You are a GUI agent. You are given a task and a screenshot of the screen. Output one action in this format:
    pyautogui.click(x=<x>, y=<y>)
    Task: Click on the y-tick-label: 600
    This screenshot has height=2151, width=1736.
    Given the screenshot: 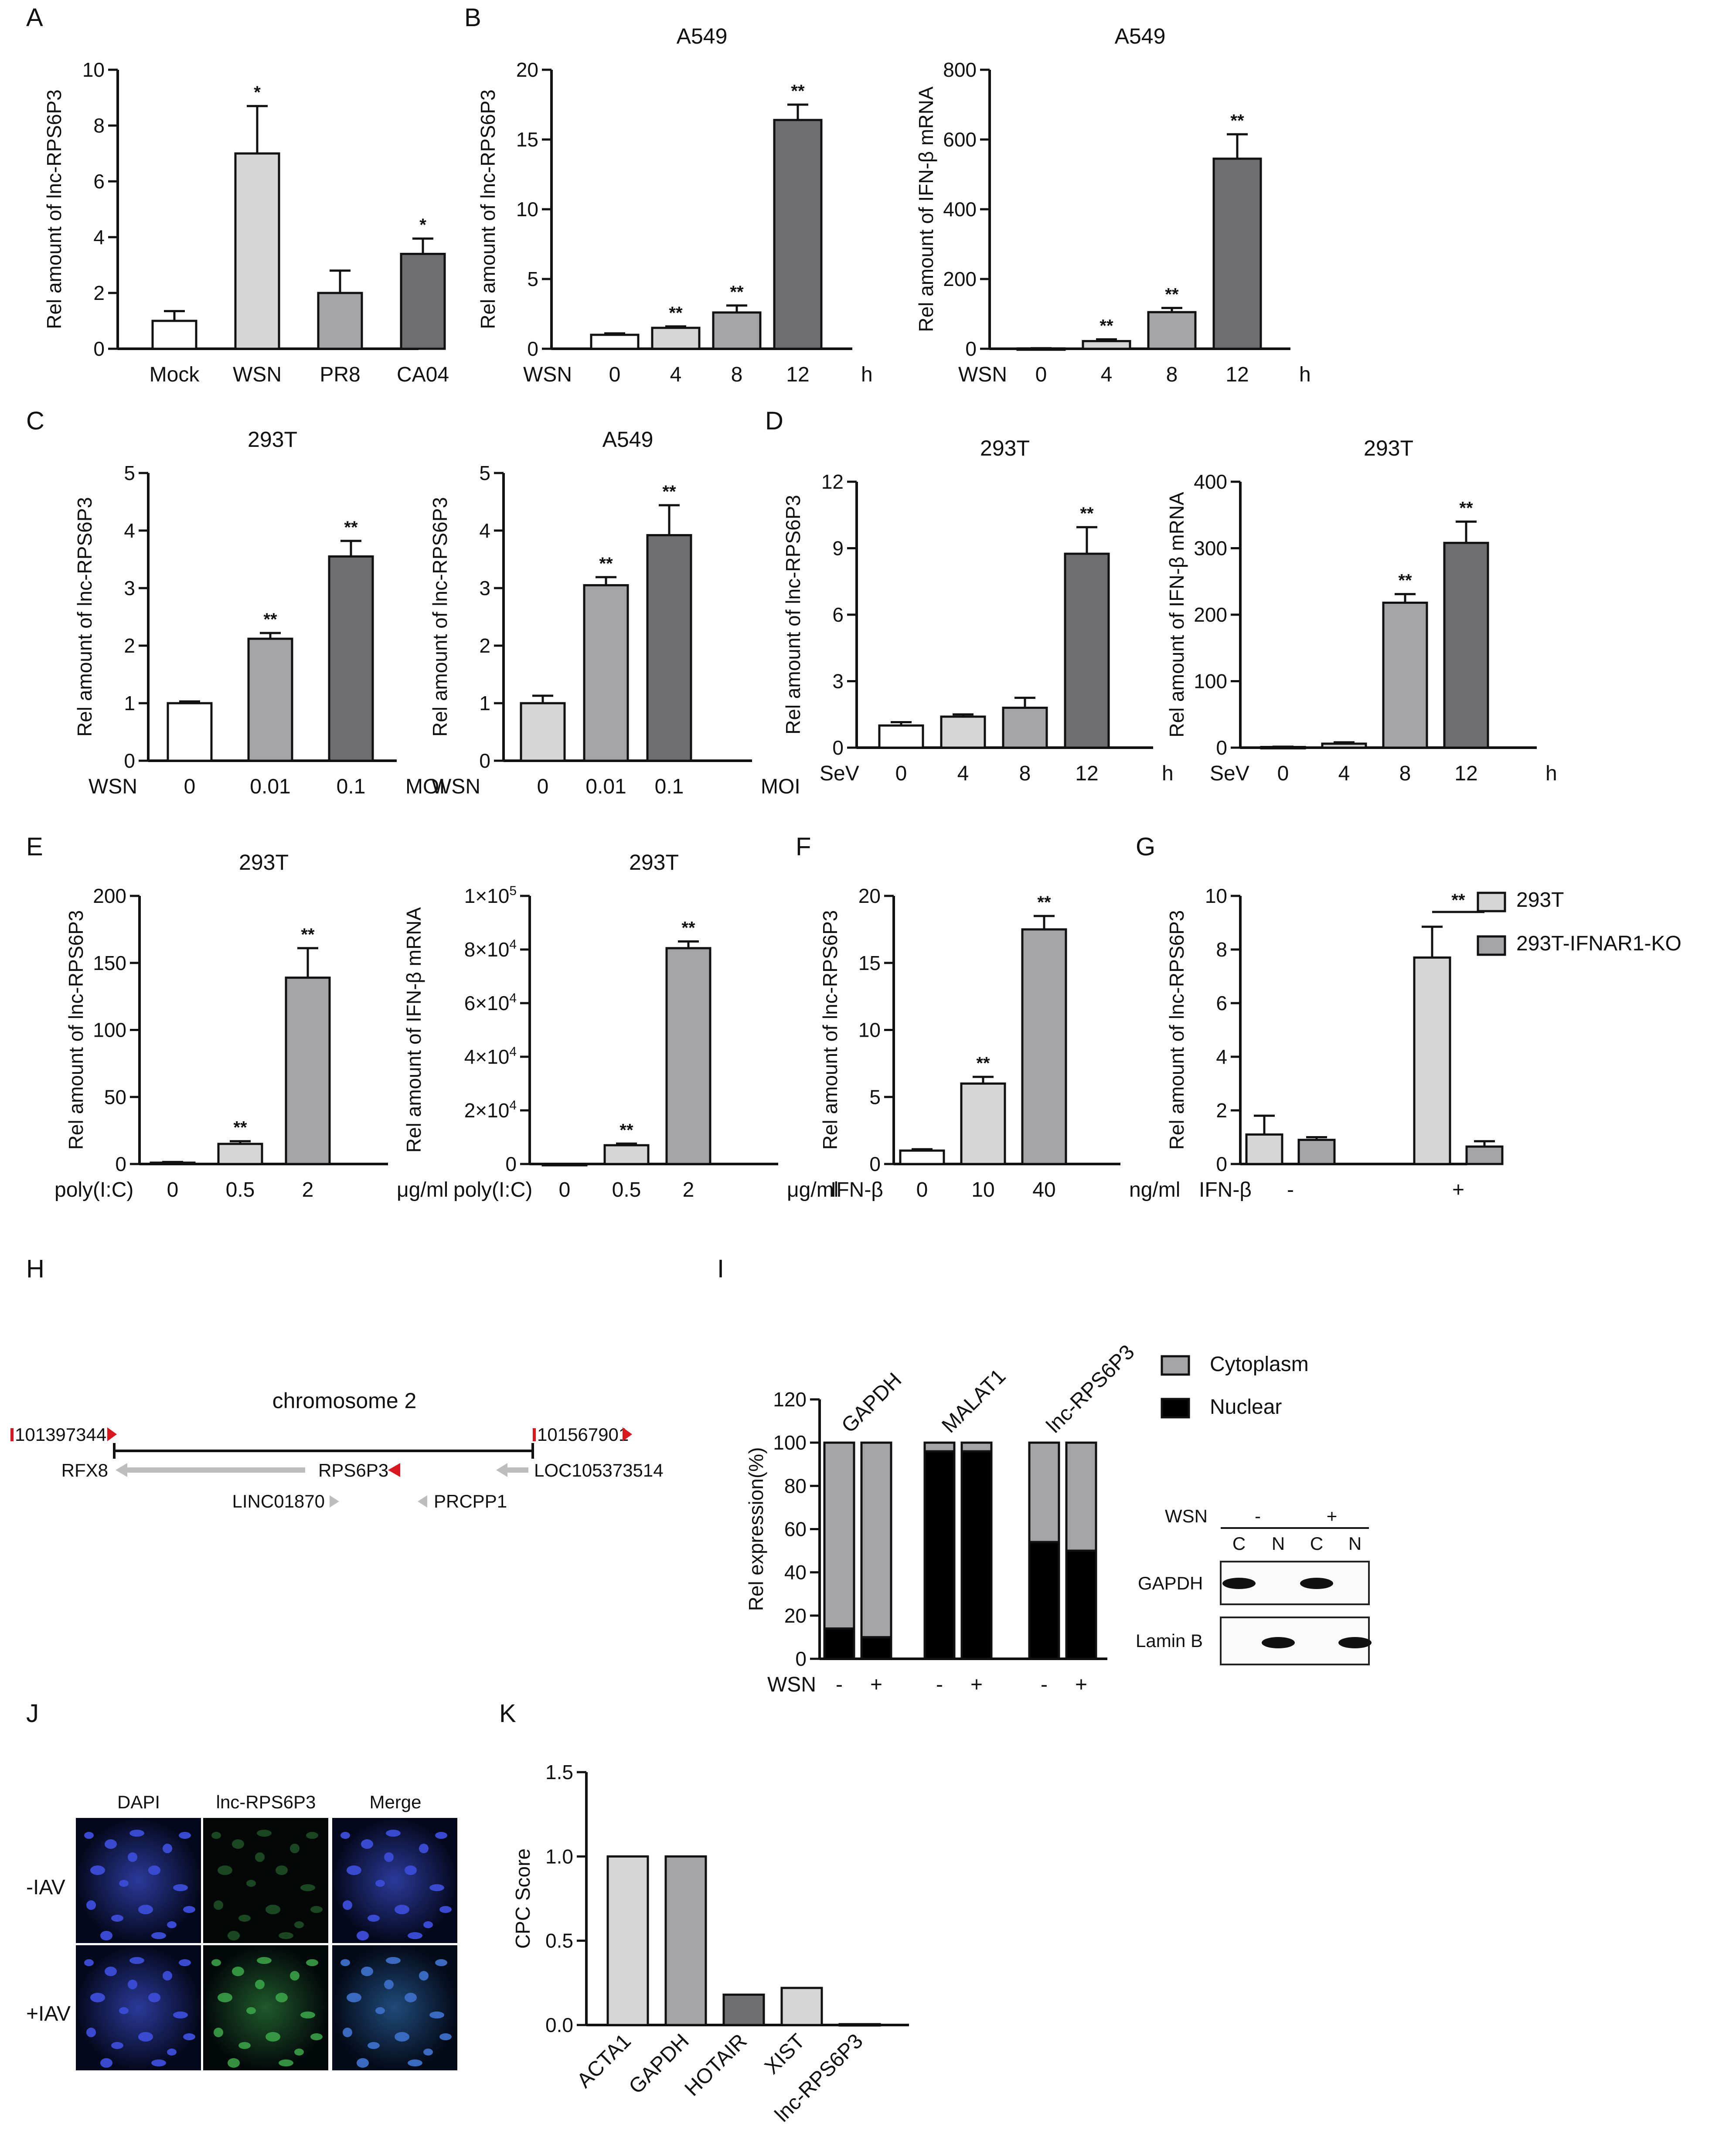 What is the action you would take?
    pyautogui.click(x=960, y=139)
    